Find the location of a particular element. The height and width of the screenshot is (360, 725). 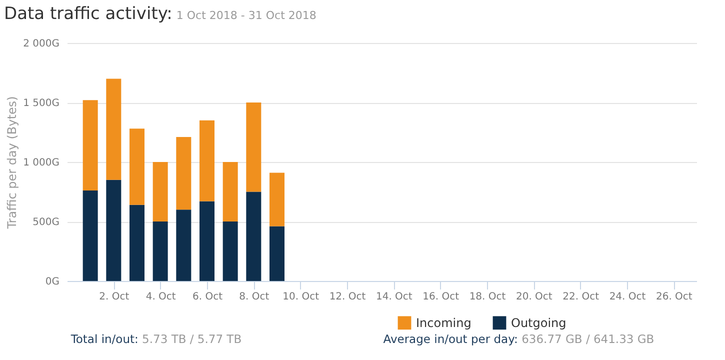

x-tick-label: 12. Oct is located at coordinates (347, 297).